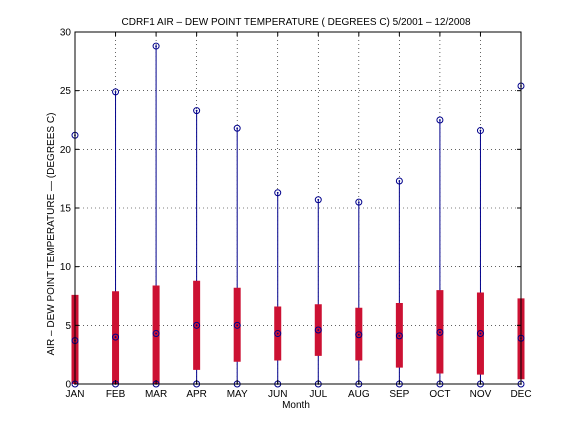 This screenshot has width=576, height=432. What do you see at coordinates (520, 394) in the screenshot?
I see `x-tick-label: DEC` at bounding box center [520, 394].